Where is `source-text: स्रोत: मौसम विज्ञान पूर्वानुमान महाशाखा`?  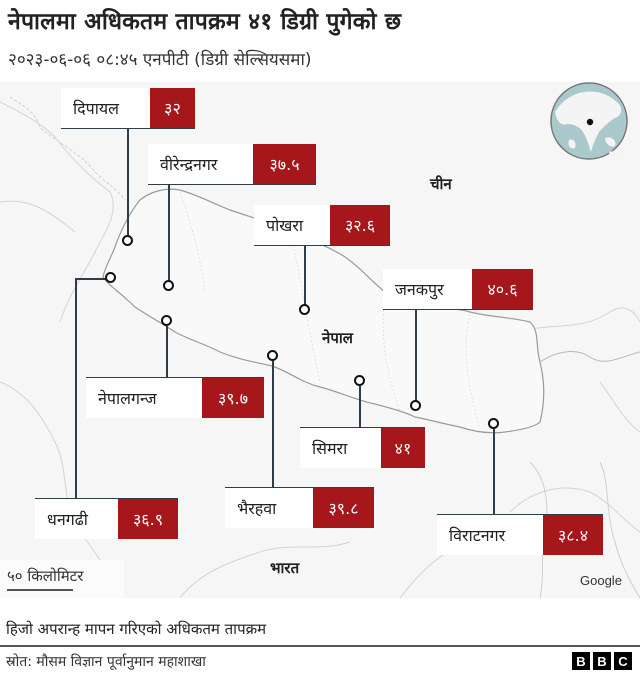 source-text: स्रोत: मौसम विज्ञान पूर्वानुमान महाशाखा is located at coordinates (106, 662).